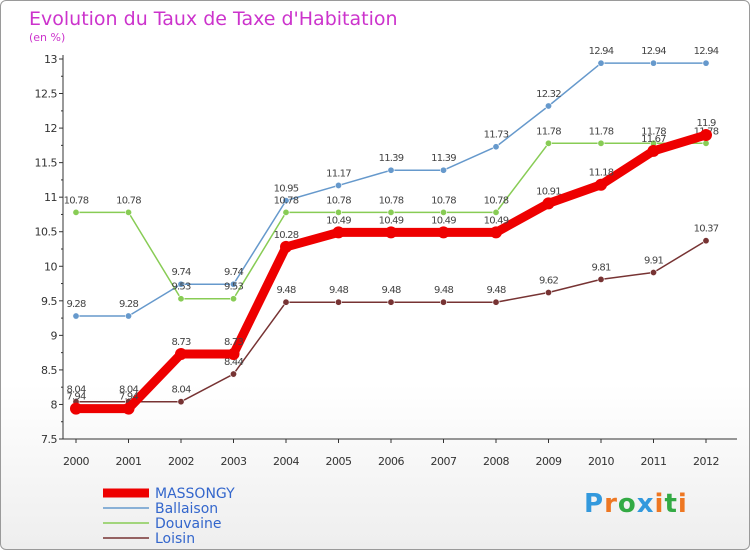 The height and width of the screenshot is (550, 750). I want to click on y-tick-label: 11, so click(50, 197).